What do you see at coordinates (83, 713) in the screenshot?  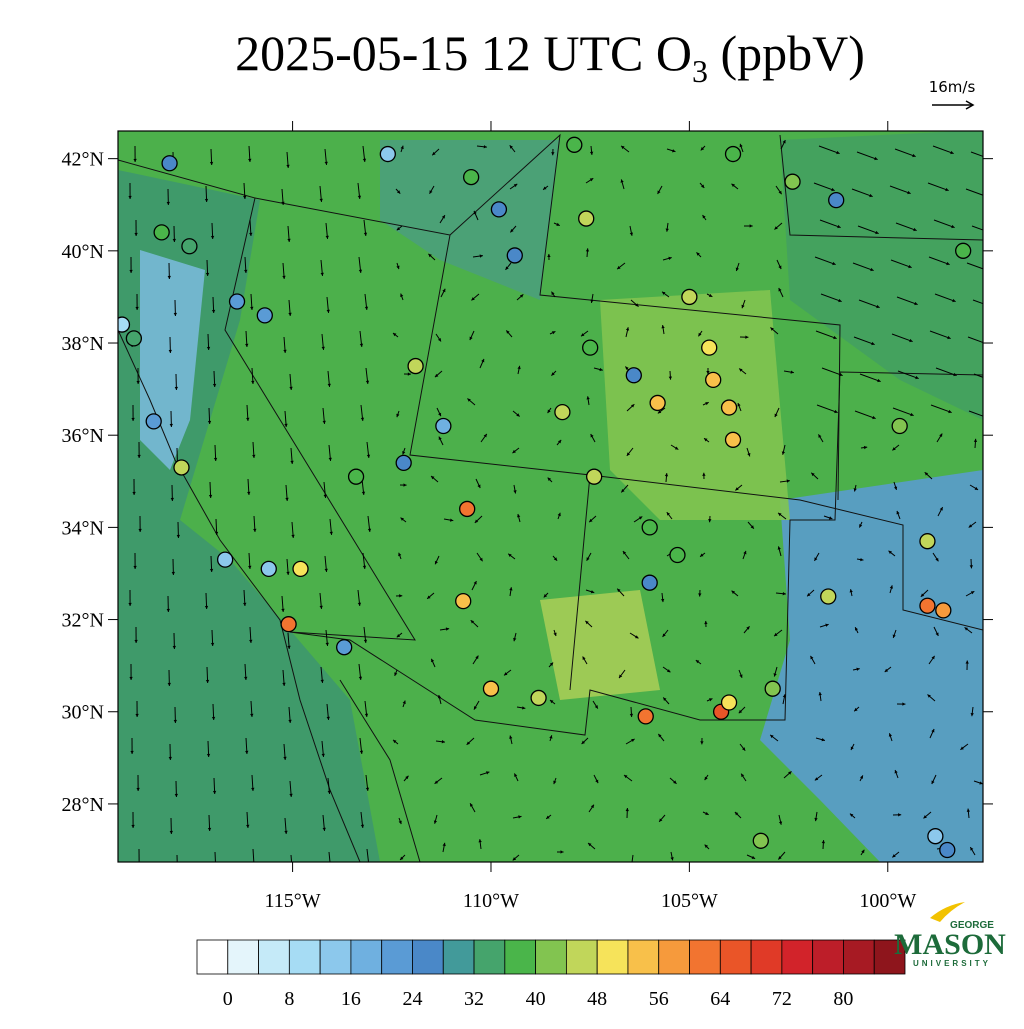 I see `y-tick-label: 30°N` at bounding box center [83, 713].